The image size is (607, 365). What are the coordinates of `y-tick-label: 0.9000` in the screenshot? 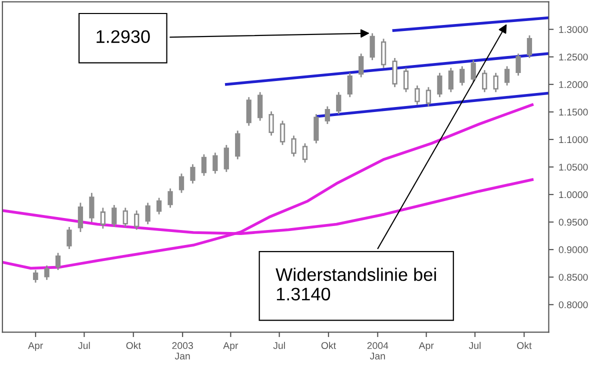 It's located at (573, 250).